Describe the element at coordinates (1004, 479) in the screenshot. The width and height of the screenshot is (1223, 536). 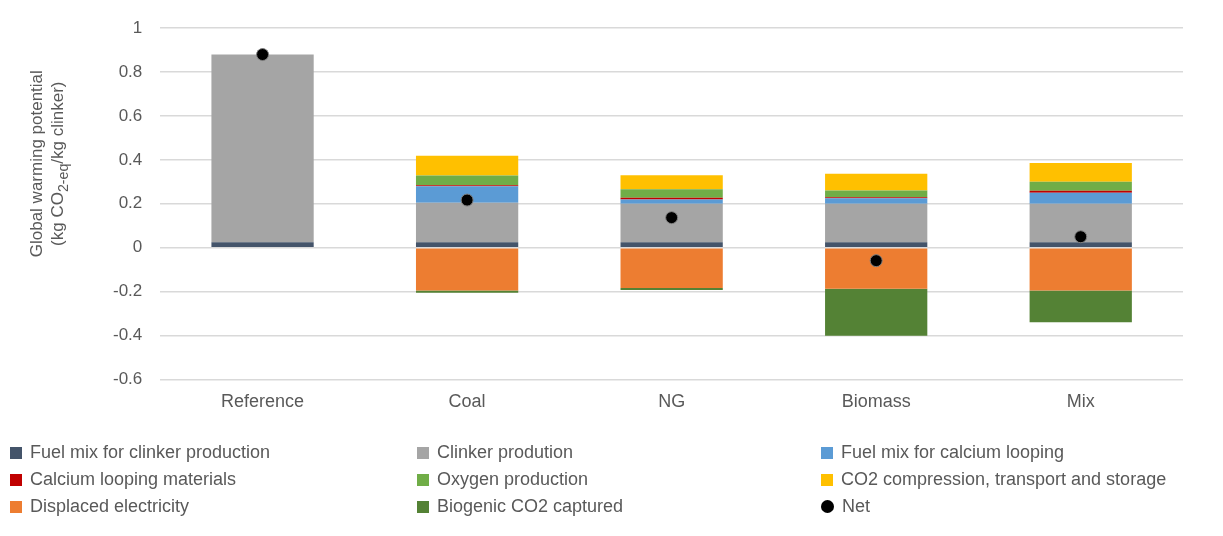
I see `legend-label: CO2 compression, transport and storage` at that location.